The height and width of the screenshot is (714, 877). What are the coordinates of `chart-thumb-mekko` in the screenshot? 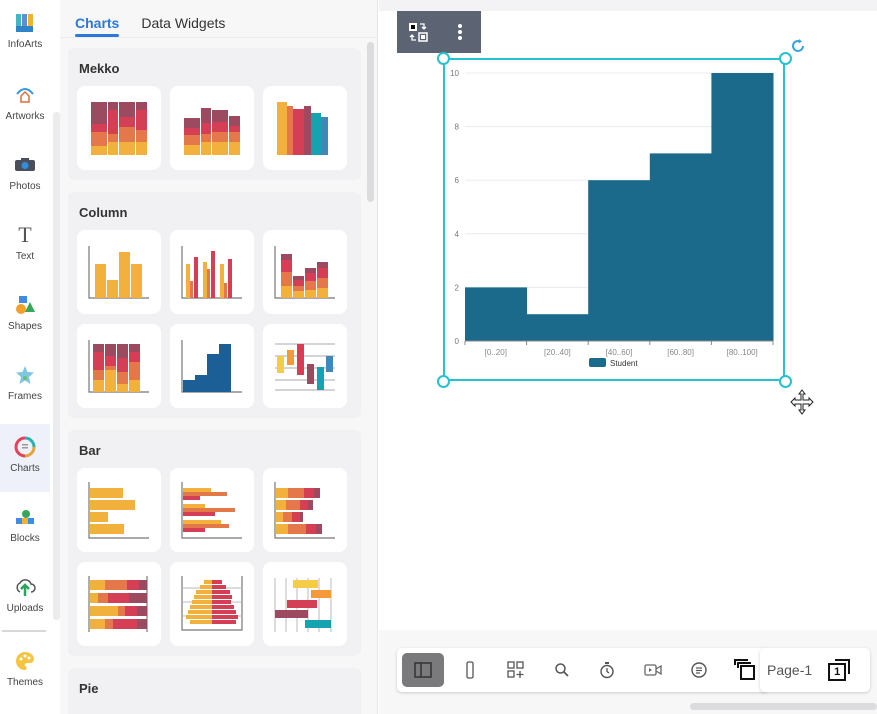 It's located at (119, 128).